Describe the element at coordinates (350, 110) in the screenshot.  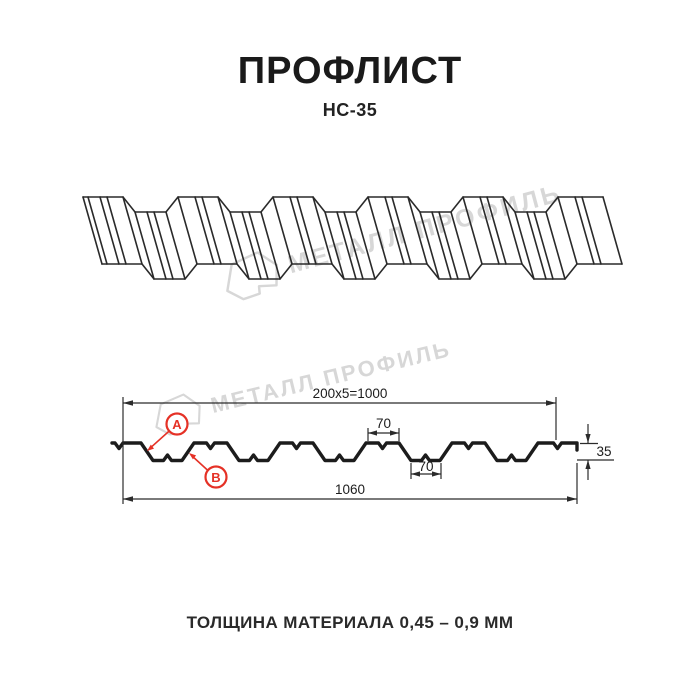
I see `profile-model-label: НС-35` at that location.